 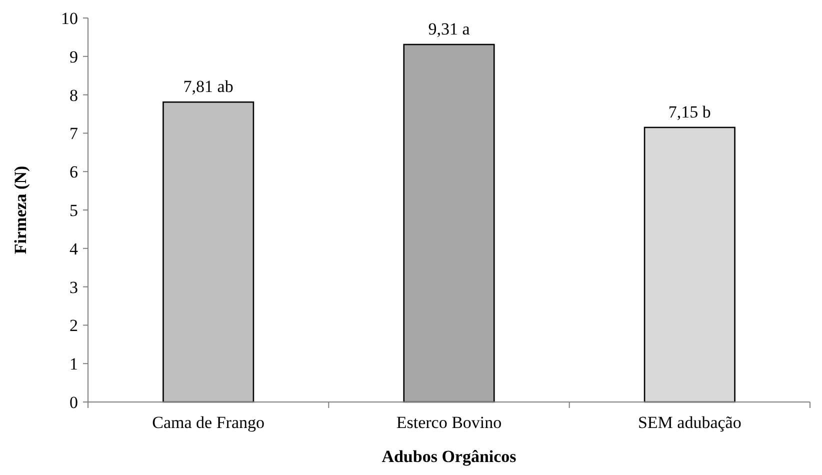 What do you see at coordinates (20, 210) in the screenshot?
I see `y-axis-title: Firmeza (N)` at bounding box center [20, 210].